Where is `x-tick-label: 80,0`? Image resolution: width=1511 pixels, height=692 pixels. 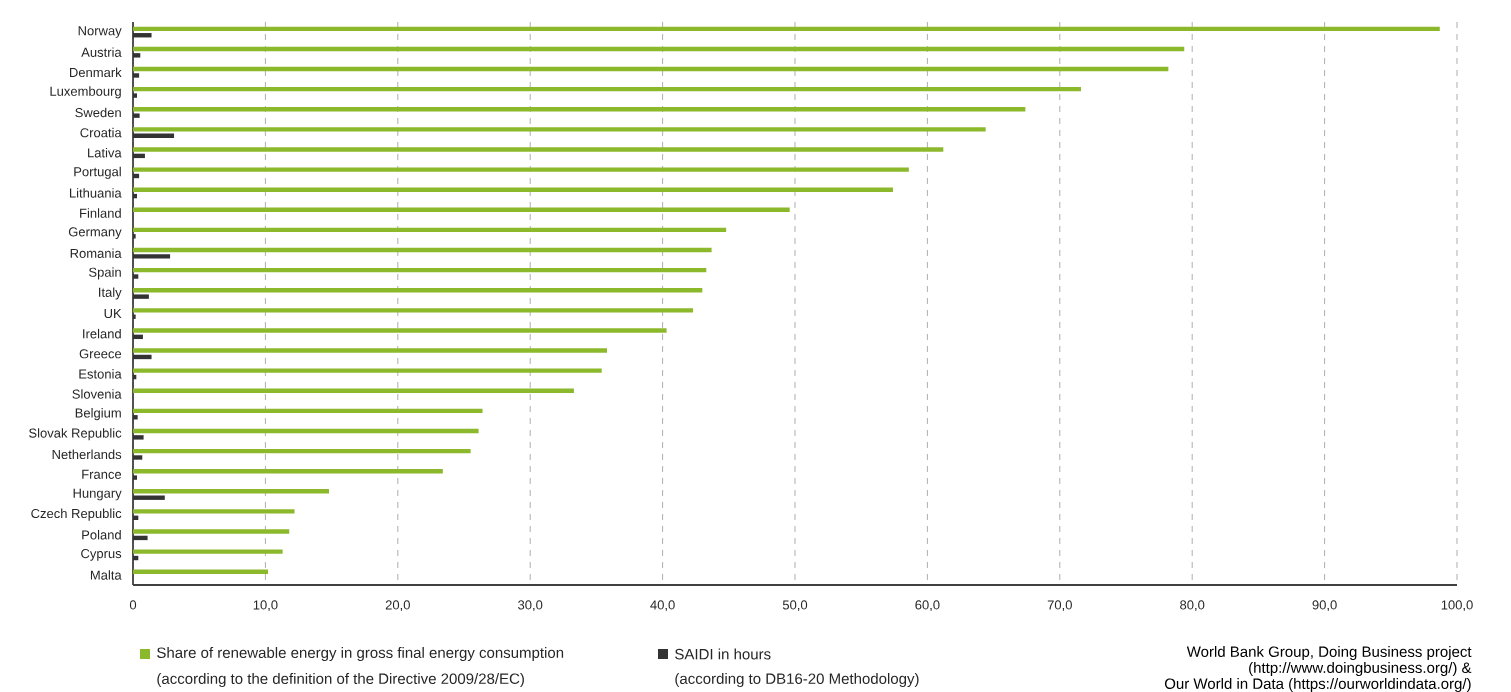 x-tick-label: 80,0 is located at coordinates (1192, 606).